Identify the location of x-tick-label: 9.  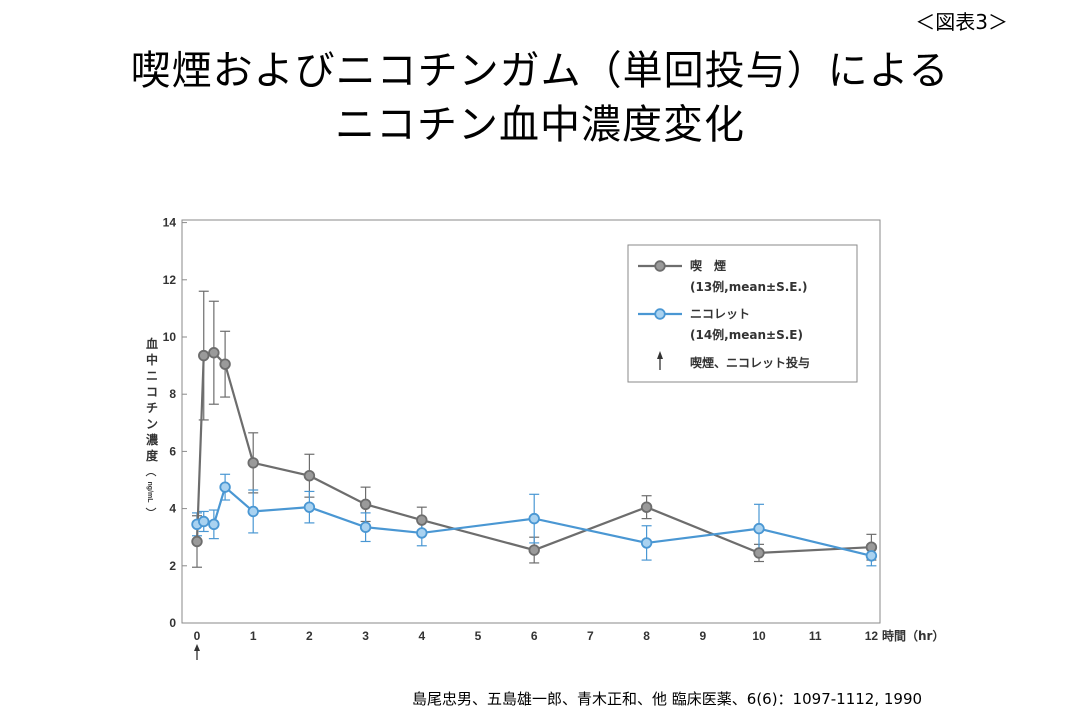
(702, 636).